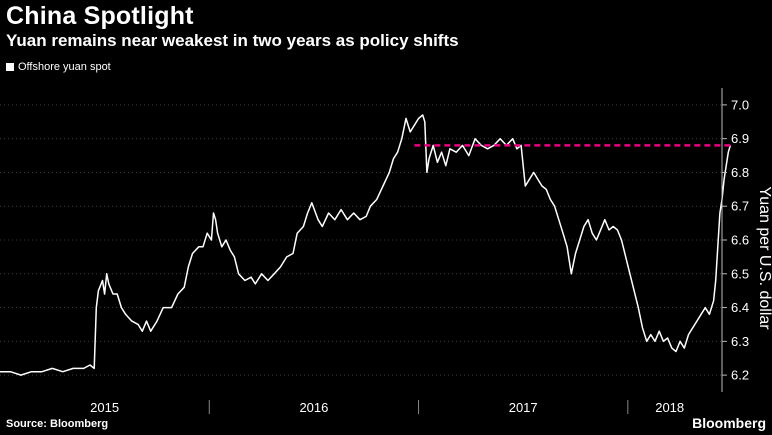  Describe the element at coordinates (740, 375) in the screenshot. I see `y-tick-label: 6.2` at that location.